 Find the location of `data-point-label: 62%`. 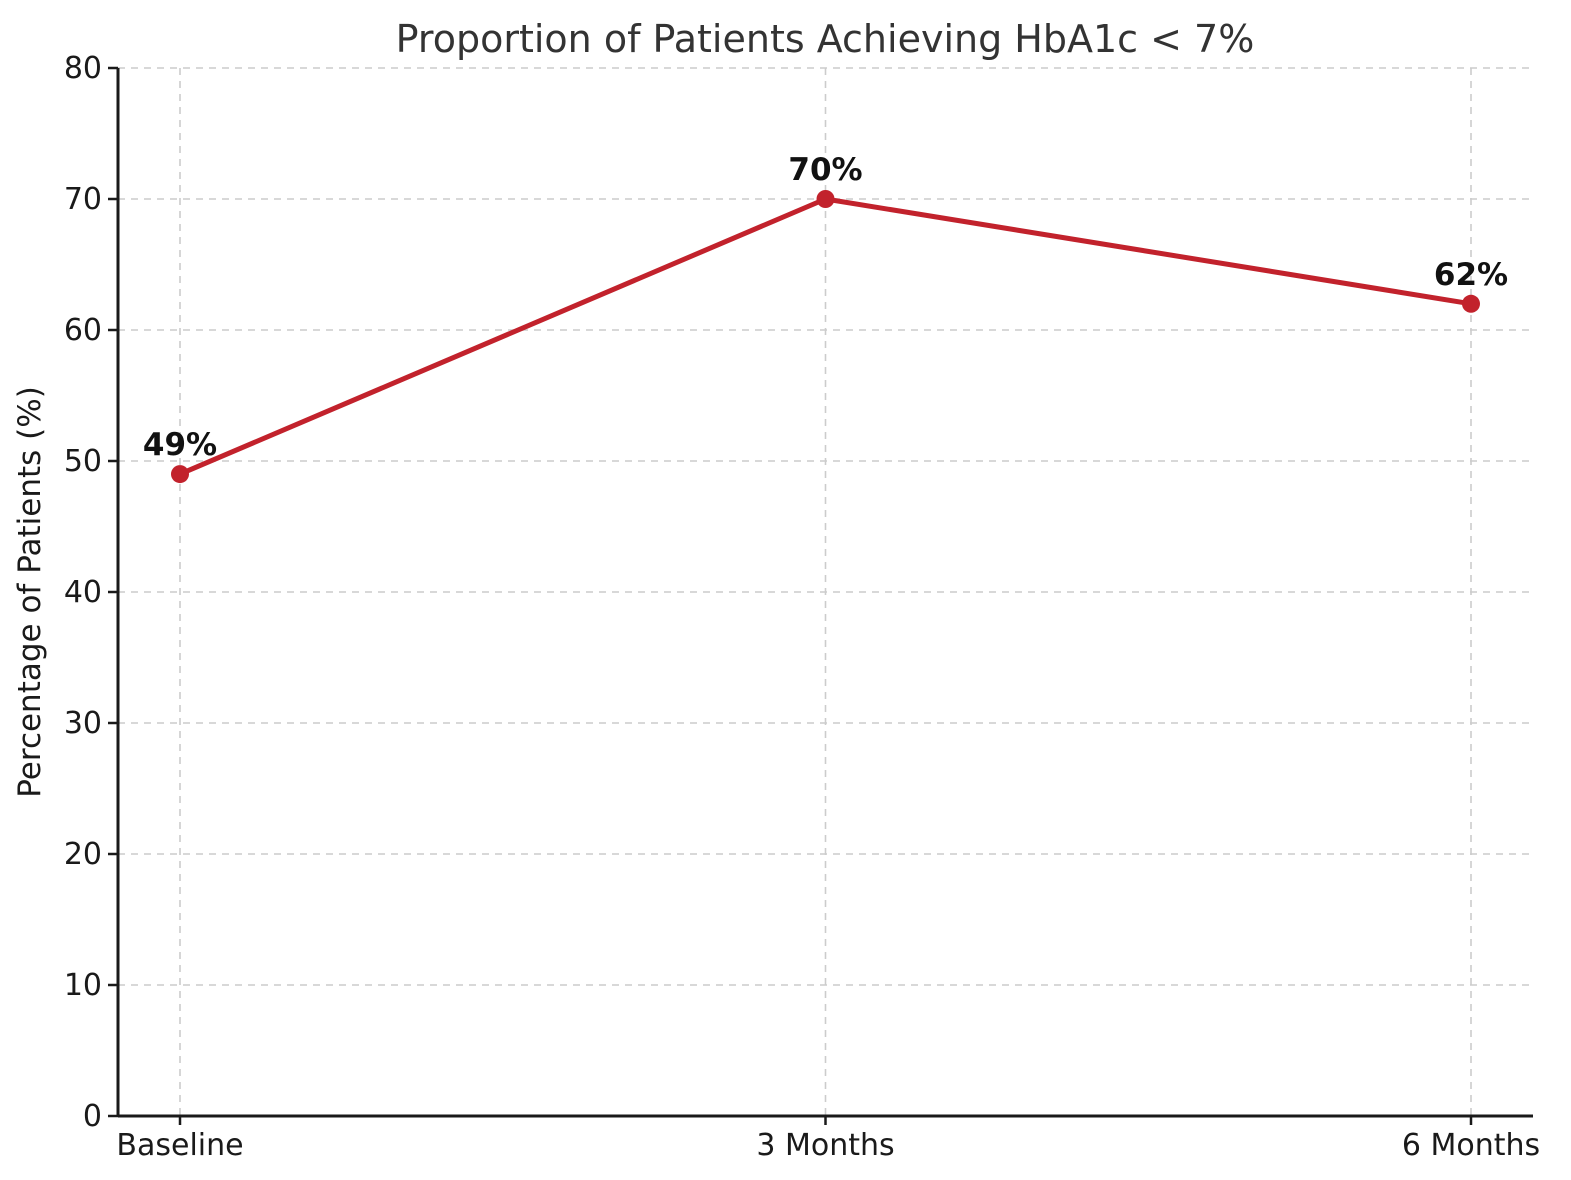

data-point-label: 62% is located at coordinates (1471, 275).